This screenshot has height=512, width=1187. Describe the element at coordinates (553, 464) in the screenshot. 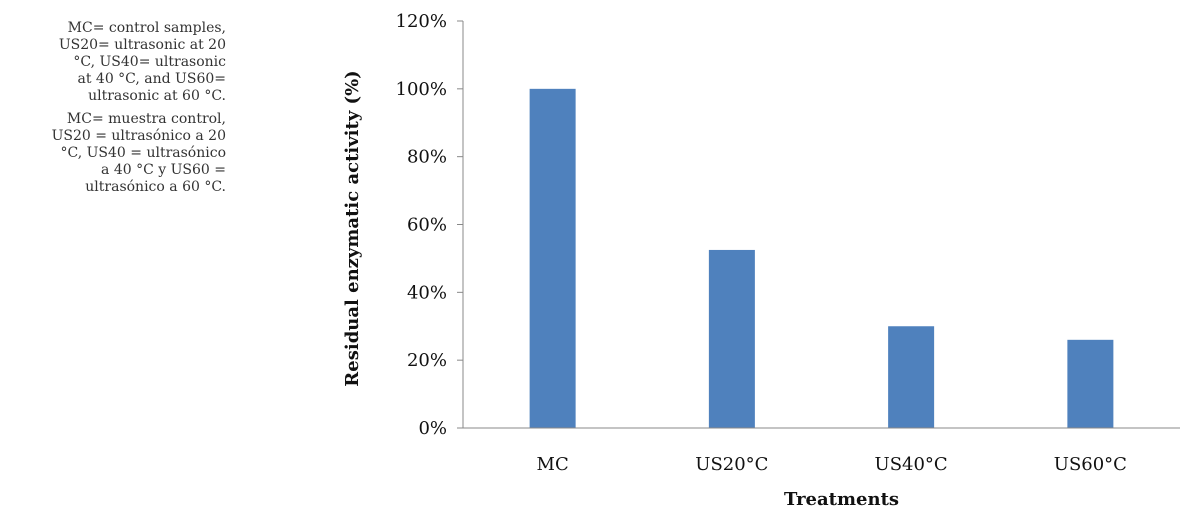

I see `x-tick-label: MC` at that location.